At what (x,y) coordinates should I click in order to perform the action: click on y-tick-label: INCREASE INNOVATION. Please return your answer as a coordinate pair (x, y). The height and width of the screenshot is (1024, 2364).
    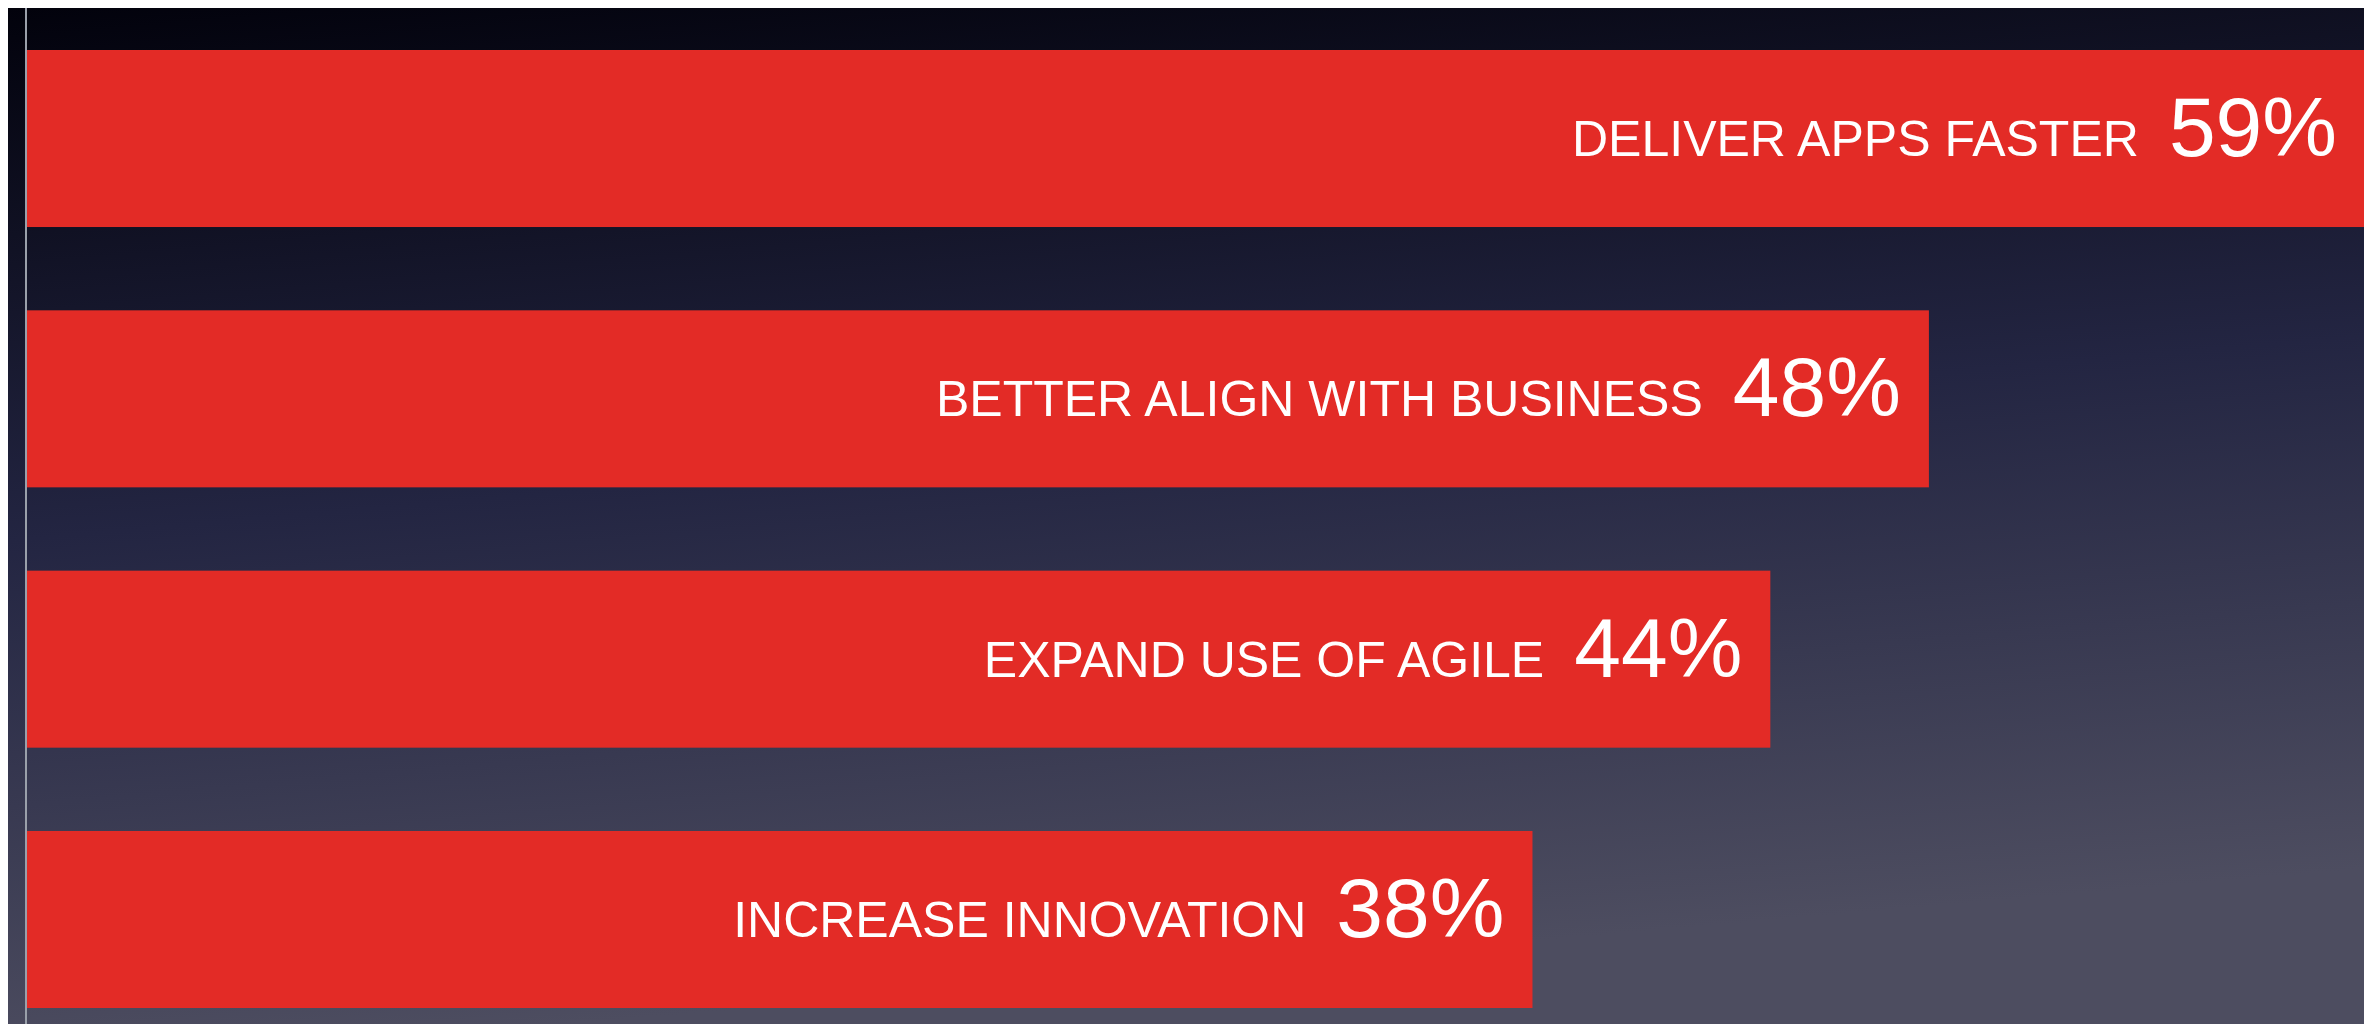
    Looking at the image, I should click on (1020, 919).